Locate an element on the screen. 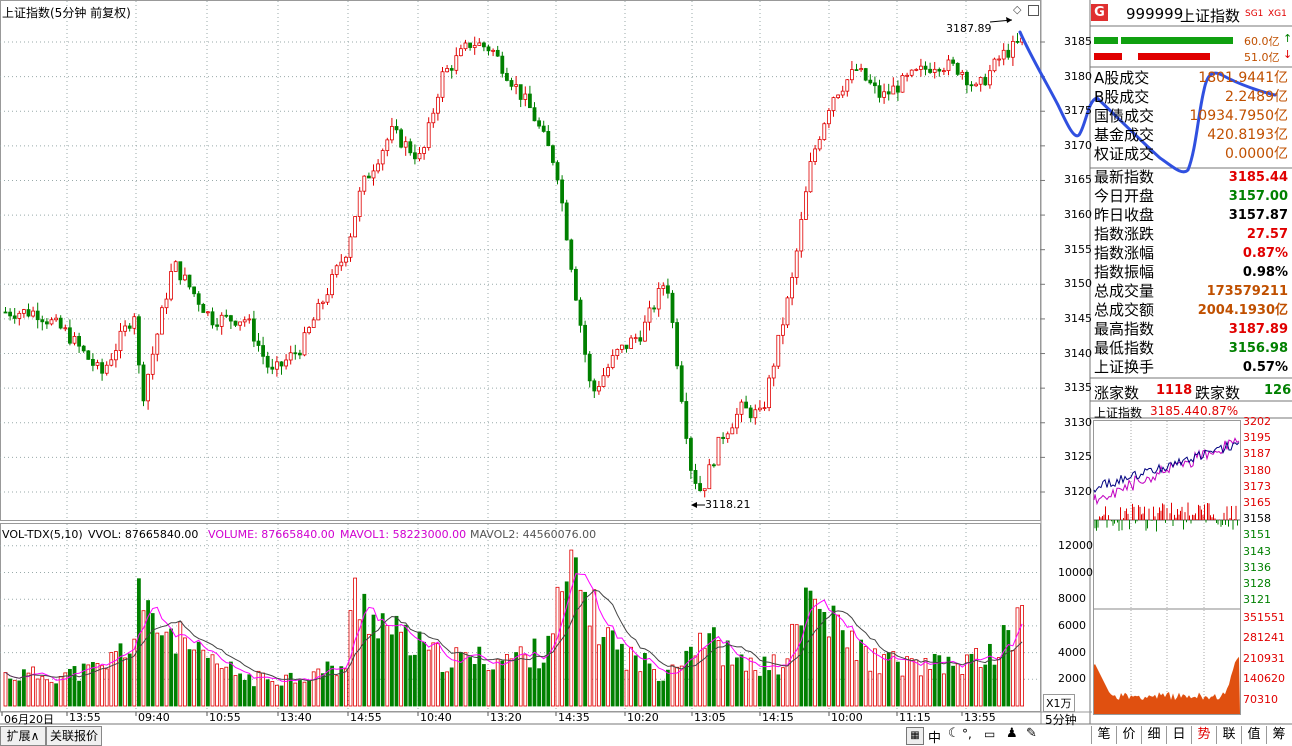 The height and width of the screenshot is (746, 1292). time-axis-label: 13:05 is located at coordinates (710, 717).